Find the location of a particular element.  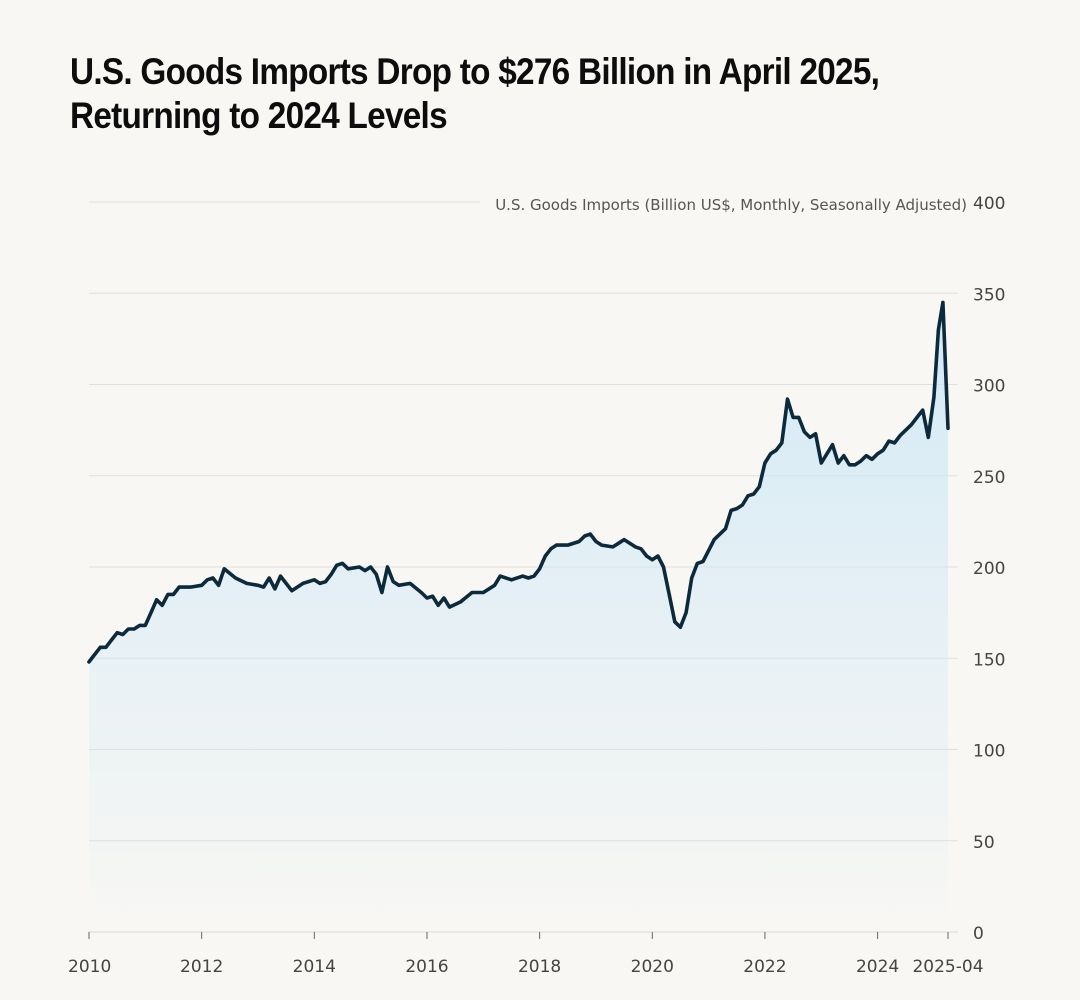

x-axis-ticks: 2010 2012 2014 2016 2018 2020 2022 2024 2025-04 is located at coordinates (526, 954).